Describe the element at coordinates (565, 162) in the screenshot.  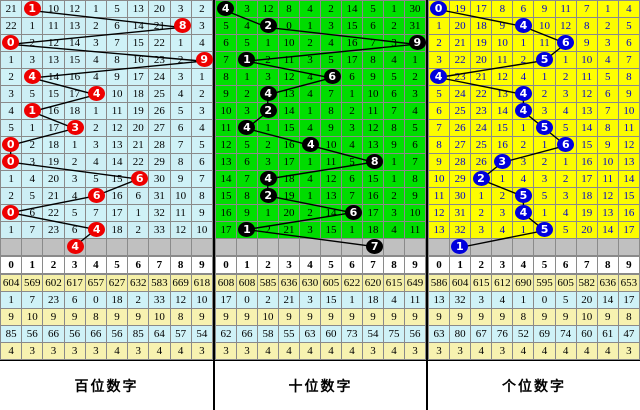
I see `cell-units-r9-c6: 1` at that location.